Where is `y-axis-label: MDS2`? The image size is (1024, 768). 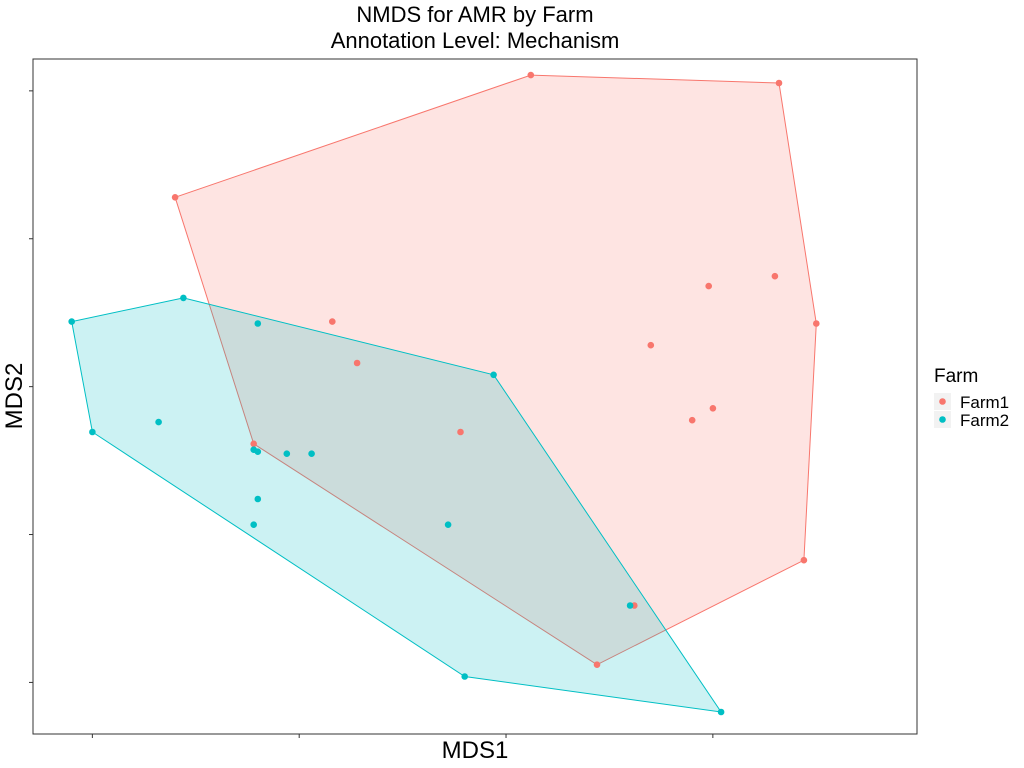
y-axis-label: MDS2 is located at coordinates (14, 396).